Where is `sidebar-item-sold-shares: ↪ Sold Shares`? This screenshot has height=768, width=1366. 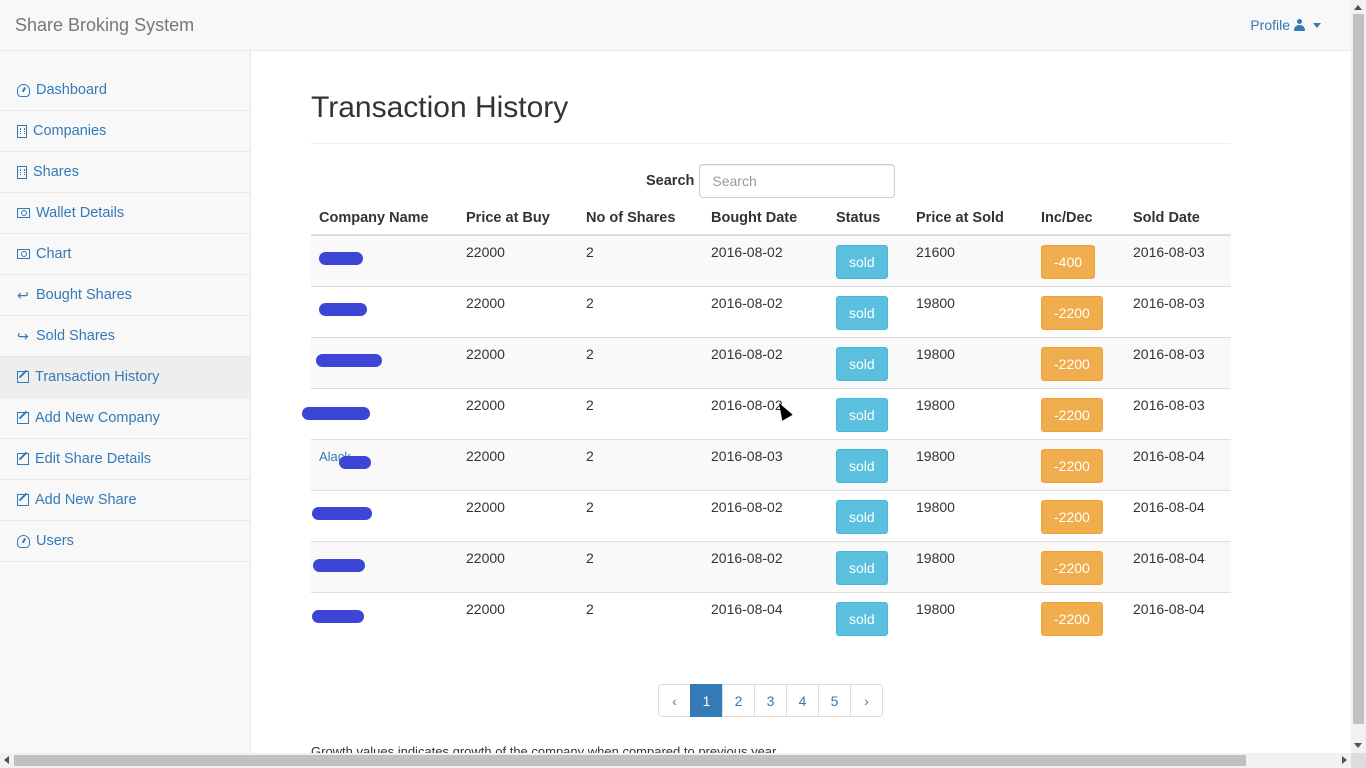 sidebar-item-sold-shares: ↪ Sold Shares is located at coordinates (125, 336).